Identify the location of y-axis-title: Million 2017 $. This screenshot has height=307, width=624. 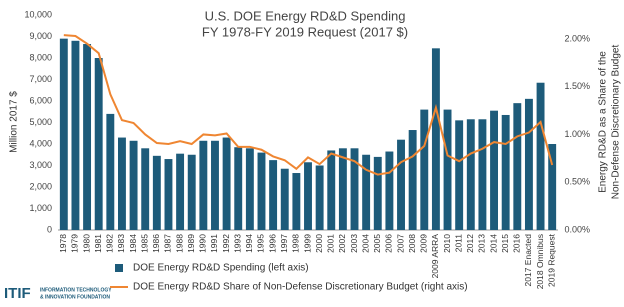
(14, 122).